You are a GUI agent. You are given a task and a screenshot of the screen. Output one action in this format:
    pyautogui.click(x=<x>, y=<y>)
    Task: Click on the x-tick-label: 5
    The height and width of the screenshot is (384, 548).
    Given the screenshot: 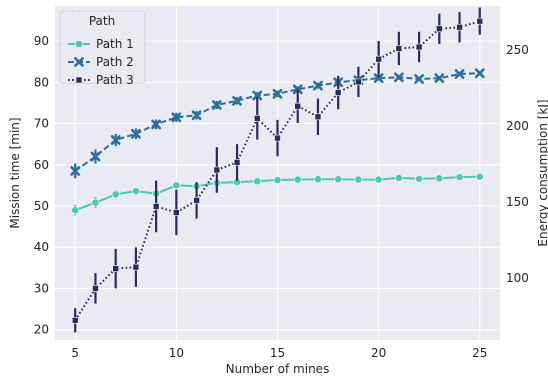 What is the action you would take?
    pyautogui.click(x=75, y=353)
    